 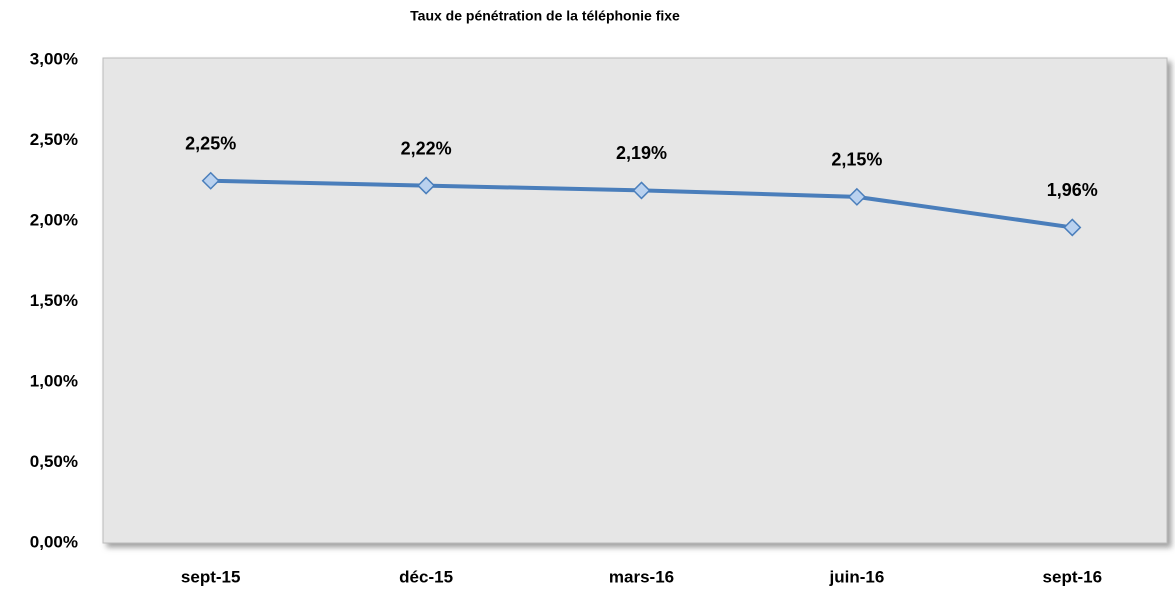 I want to click on data-label: 2,15%, so click(x=856, y=160).